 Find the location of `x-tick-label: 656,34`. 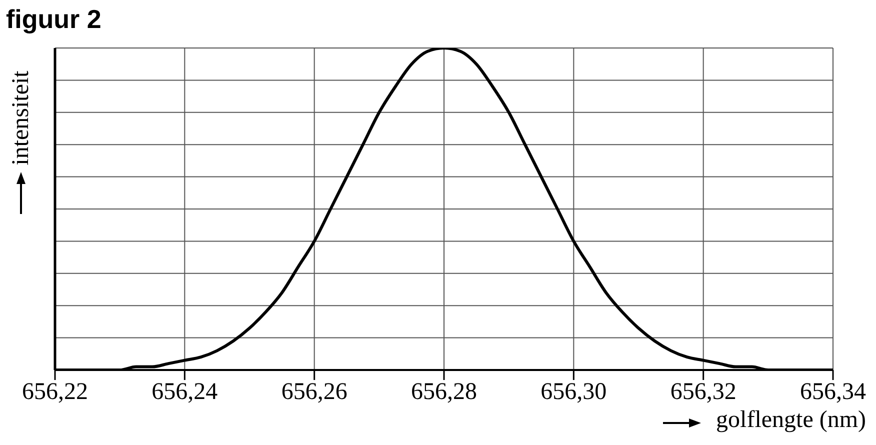

x-tick-label: 656,34 is located at coordinates (833, 392).